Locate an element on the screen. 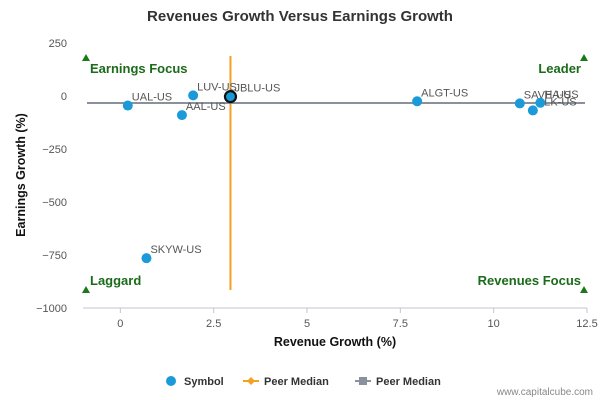  y-tick-label: −500 is located at coordinates (54, 203).